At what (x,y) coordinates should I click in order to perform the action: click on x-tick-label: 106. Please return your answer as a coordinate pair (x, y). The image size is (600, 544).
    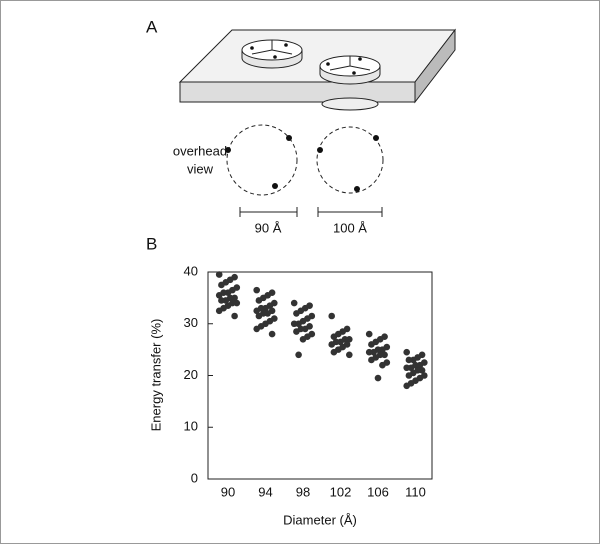
    Looking at the image, I should click on (378, 491).